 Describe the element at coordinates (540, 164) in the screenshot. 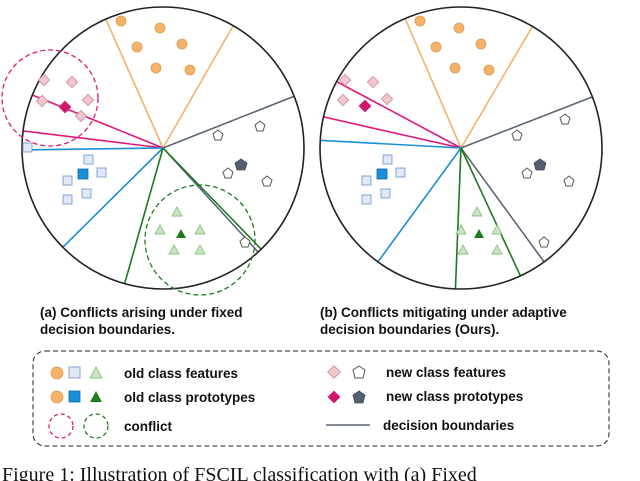

I see `gray-prototype-b` at that location.